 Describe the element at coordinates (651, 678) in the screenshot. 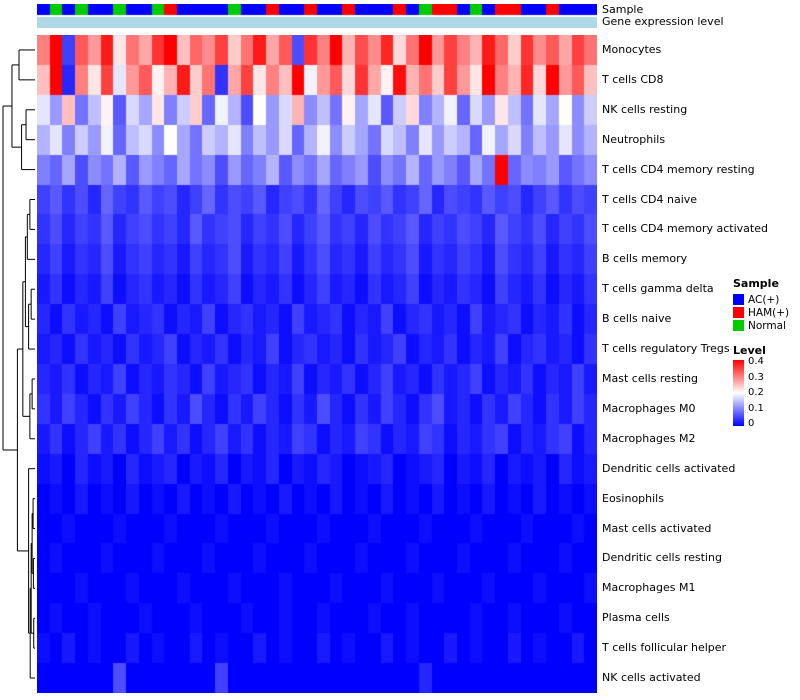

I see `row-label: NK cells activated` at that location.